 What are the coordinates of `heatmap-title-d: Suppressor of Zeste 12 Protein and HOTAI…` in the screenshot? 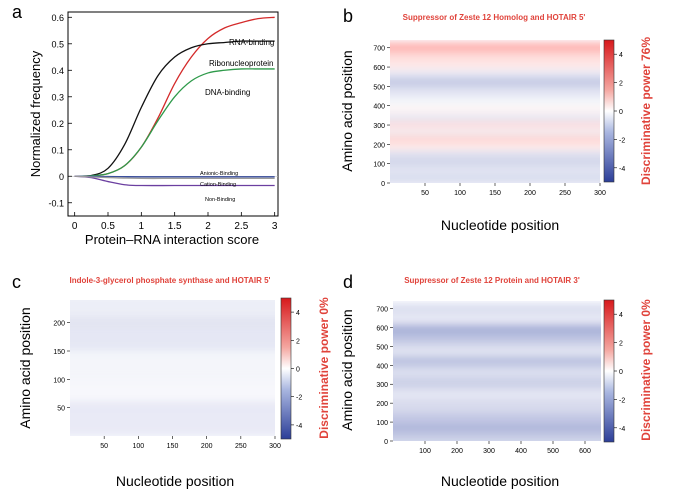 It's located at (492, 280).